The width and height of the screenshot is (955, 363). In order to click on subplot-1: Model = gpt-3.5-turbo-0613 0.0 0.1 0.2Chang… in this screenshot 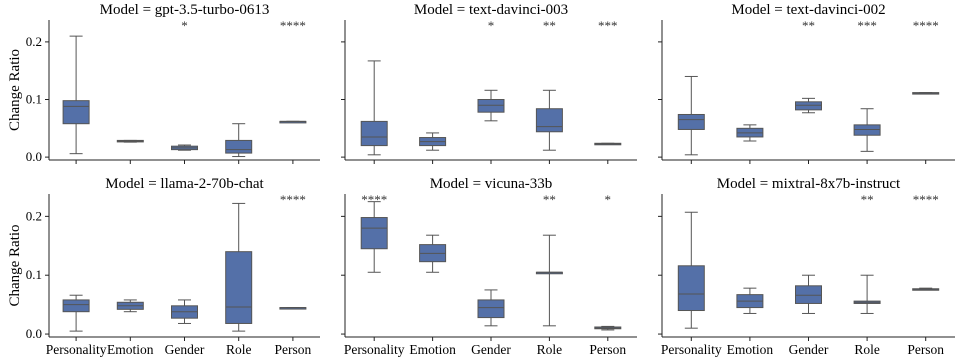, I will do `click(163, 83)`.